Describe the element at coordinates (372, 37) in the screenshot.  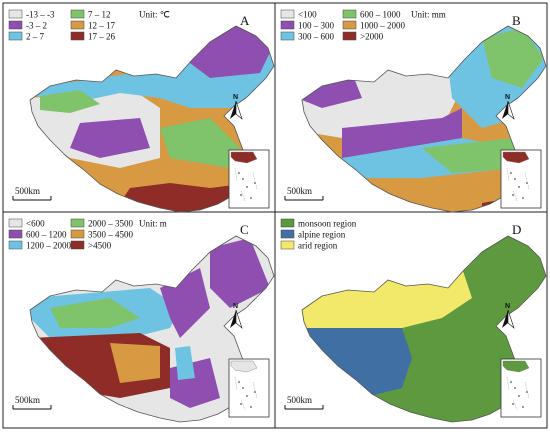
I see `legend-label: >2000` at that location.